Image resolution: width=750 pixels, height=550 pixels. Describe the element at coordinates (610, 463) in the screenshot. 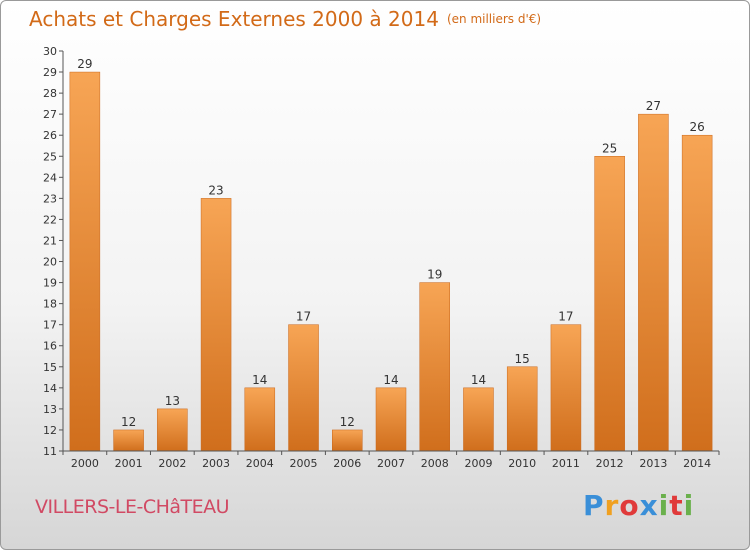

I see `x-tick-label: 2012` at that location.